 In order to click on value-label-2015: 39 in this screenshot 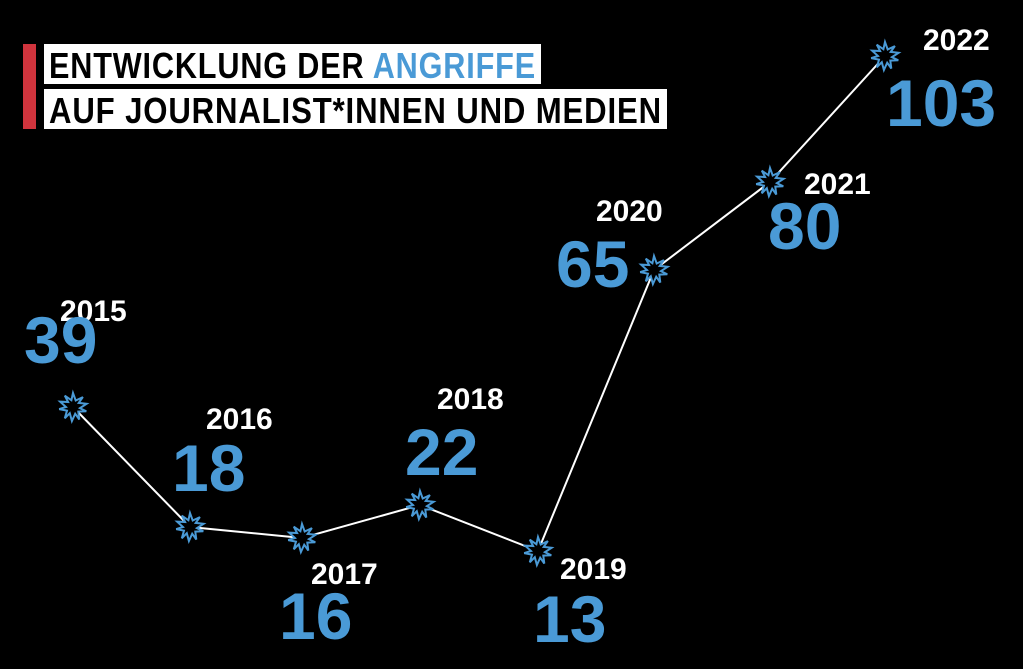, I will do `click(60, 340)`.